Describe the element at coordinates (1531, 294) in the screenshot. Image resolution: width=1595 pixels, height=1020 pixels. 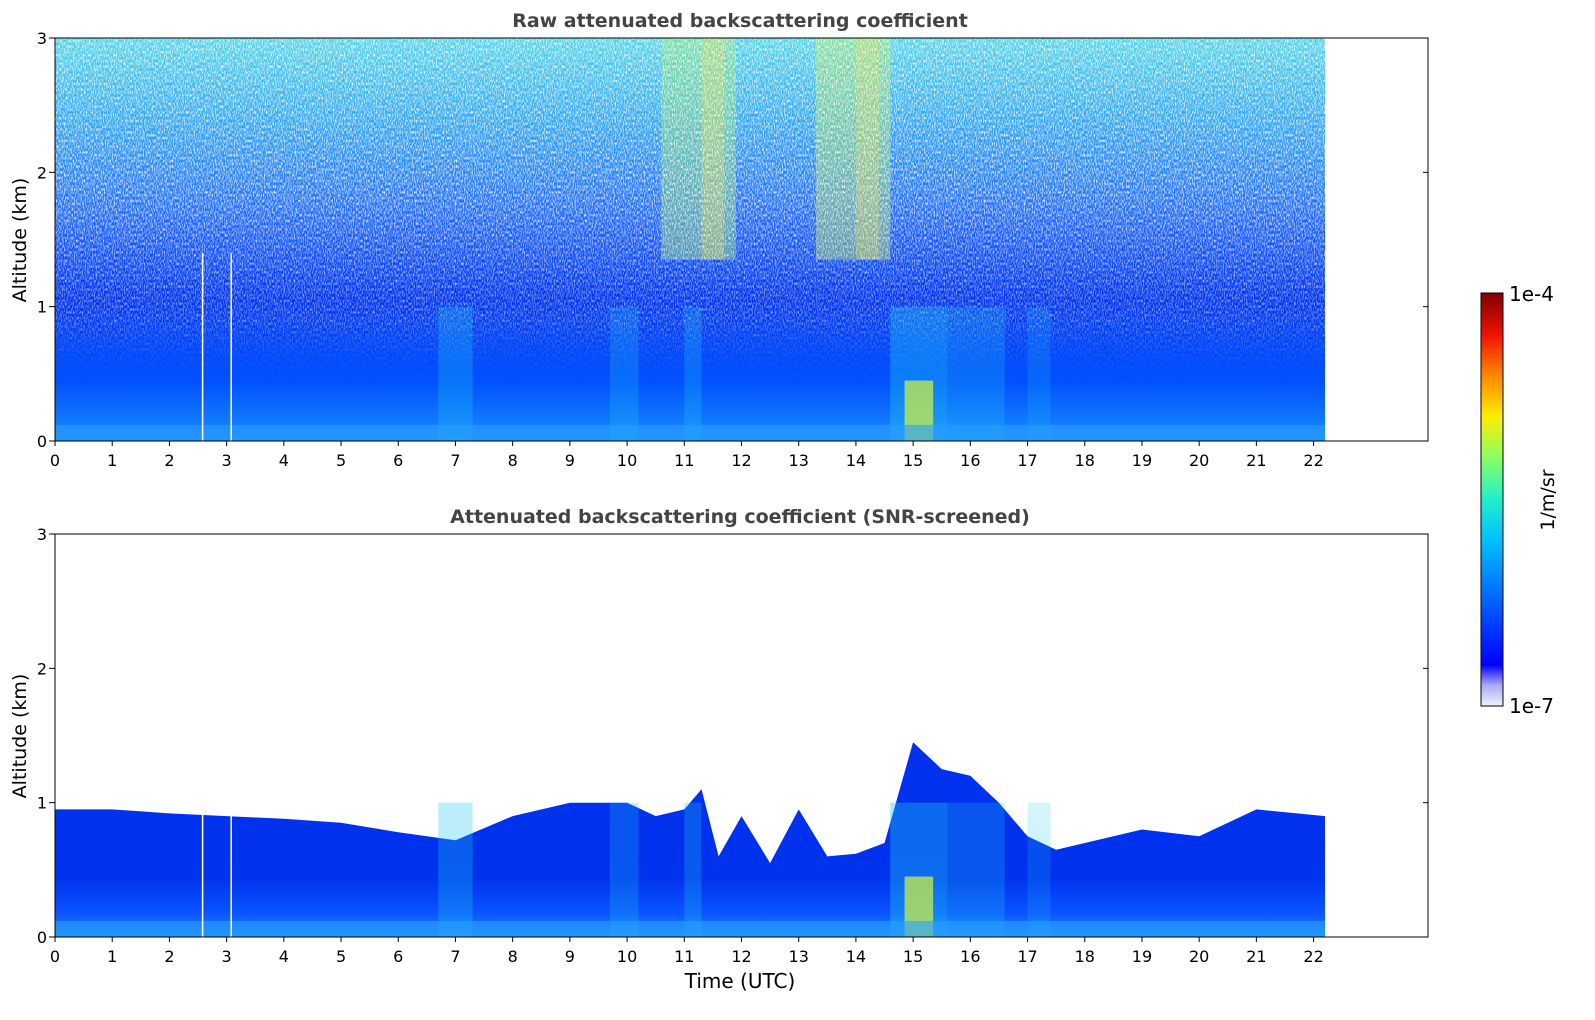
I see `colorbar-max-label: 1e-4` at that location.